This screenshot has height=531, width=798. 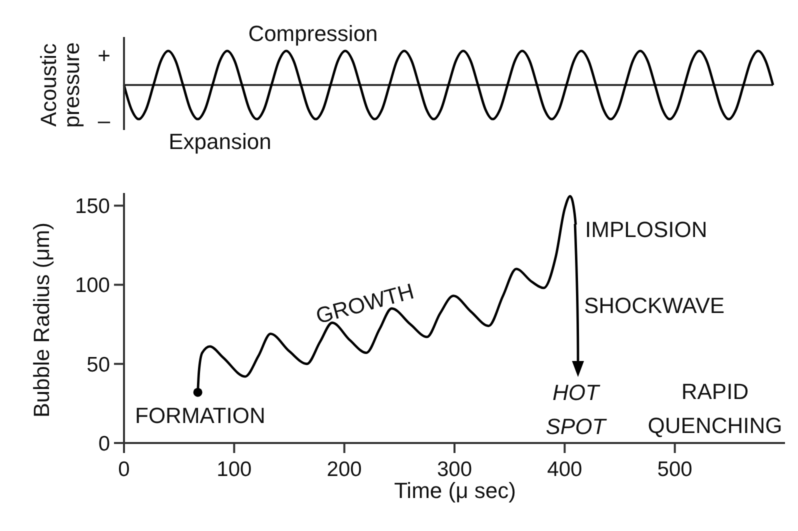 I want to click on x-tick-label: 500, so click(x=674, y=469).